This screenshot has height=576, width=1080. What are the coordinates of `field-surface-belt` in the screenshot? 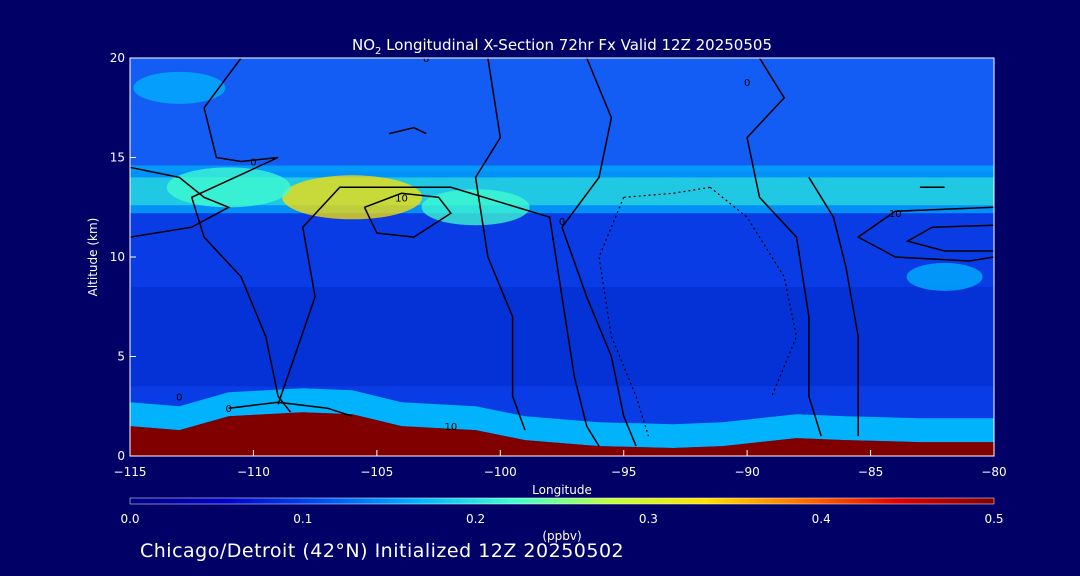 It's located at (562, 418).